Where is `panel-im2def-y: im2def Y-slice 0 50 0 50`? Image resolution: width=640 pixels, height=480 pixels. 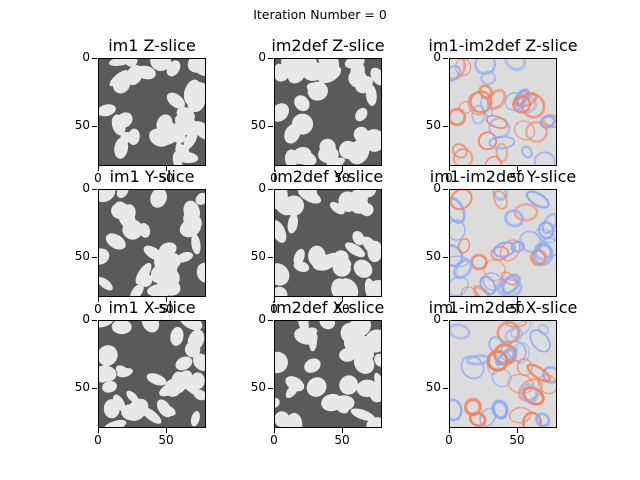 panel-im2def-y: im2def Y-slice 0 50 0 50 is located at coordinates (317, 241).